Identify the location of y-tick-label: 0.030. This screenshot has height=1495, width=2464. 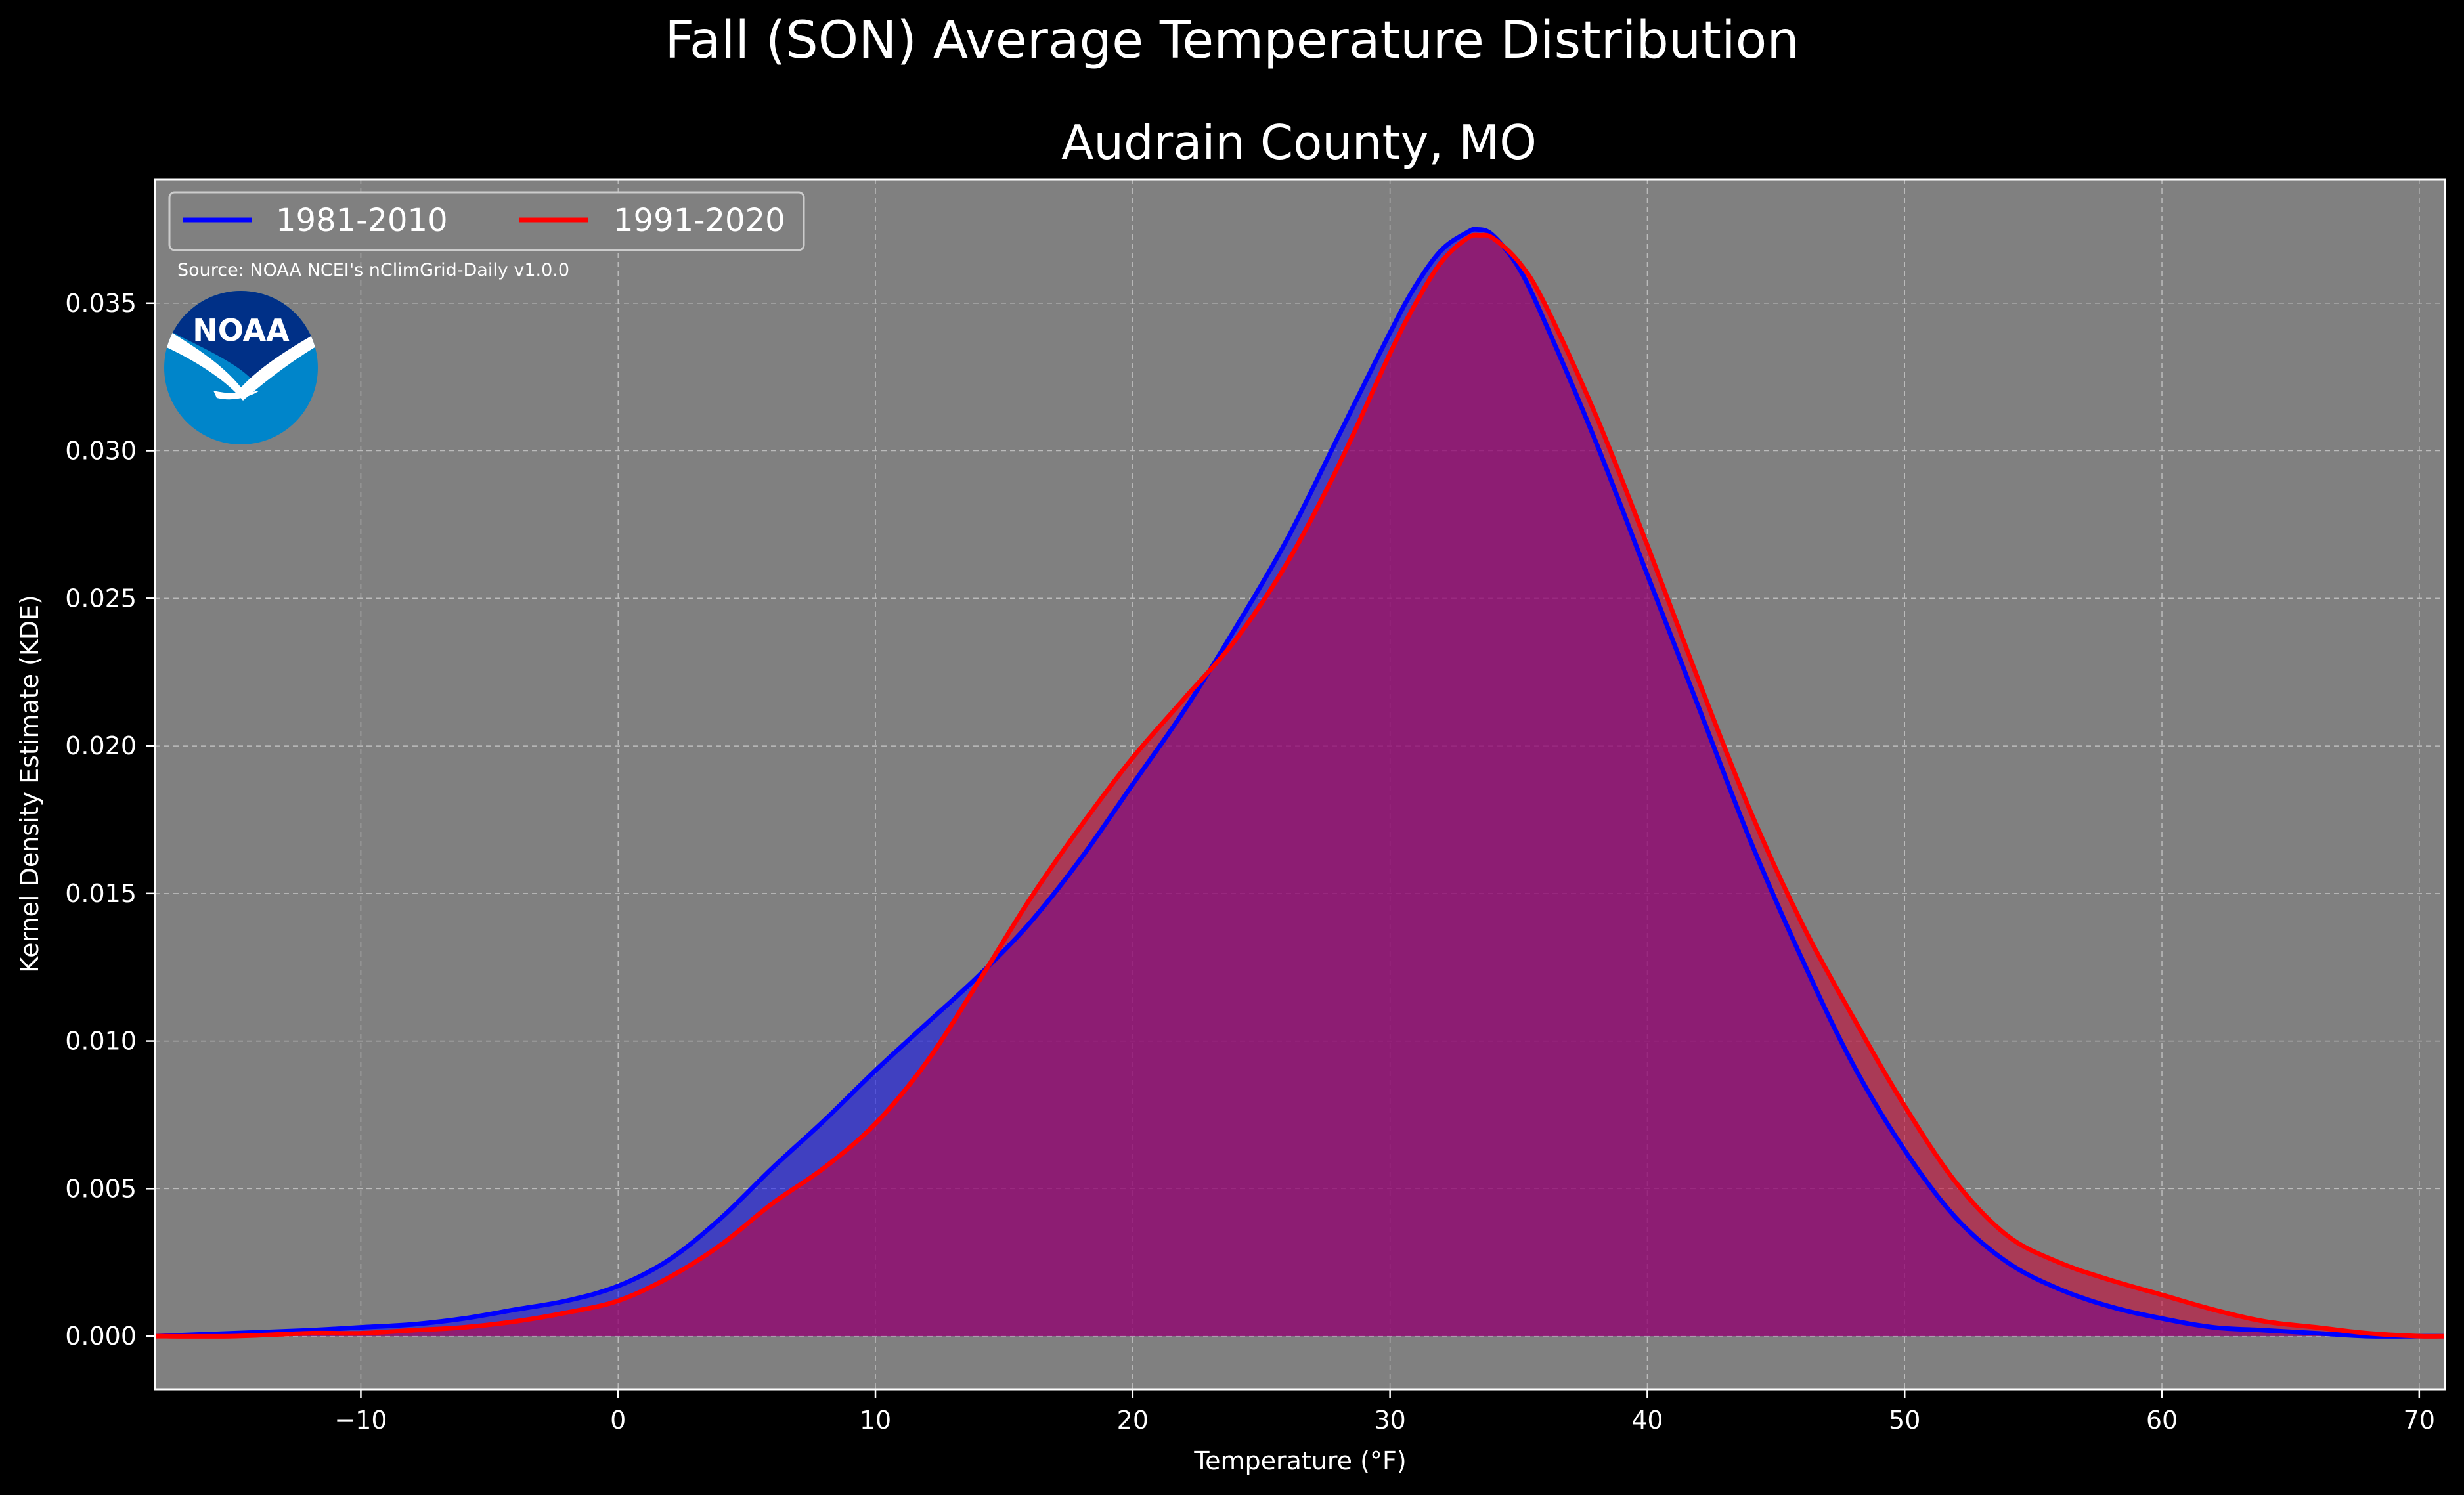
(101, 451).